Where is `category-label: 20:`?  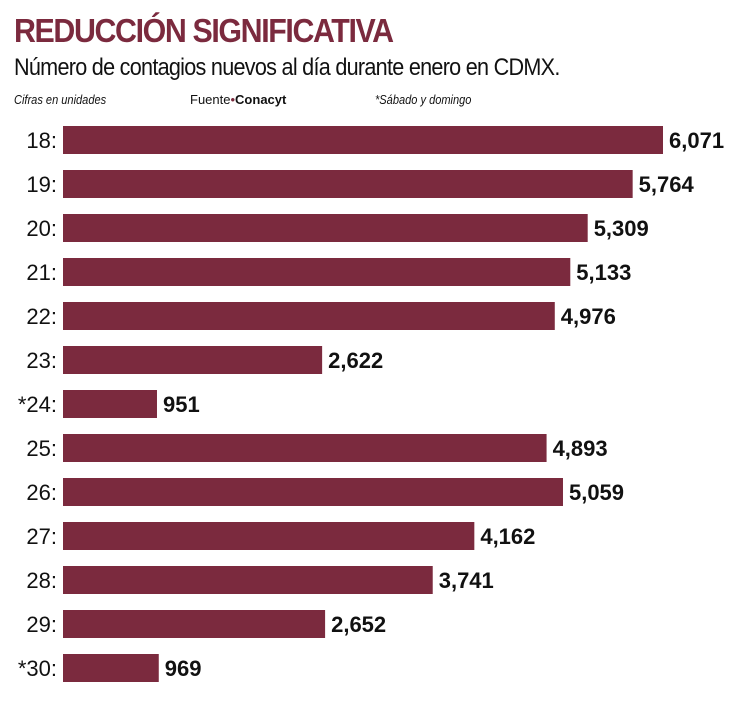
category-label: 20: is located at coordinates (41, 228).